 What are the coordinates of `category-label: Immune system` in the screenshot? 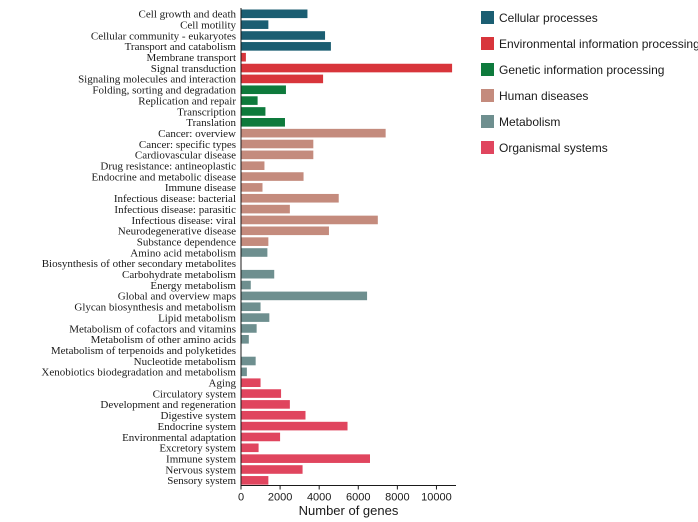 It's located at (201, 459).